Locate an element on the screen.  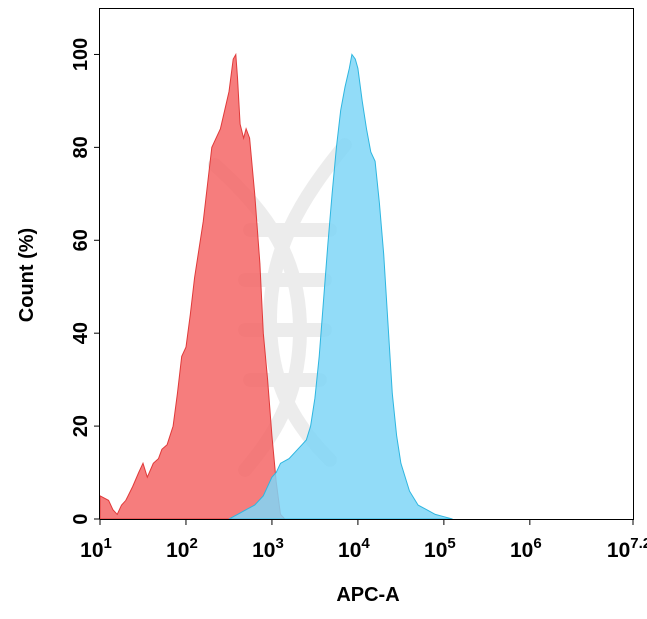
y-axis-ticks: 0 20 40 60 80 100 is located at coordinates (85, 281).